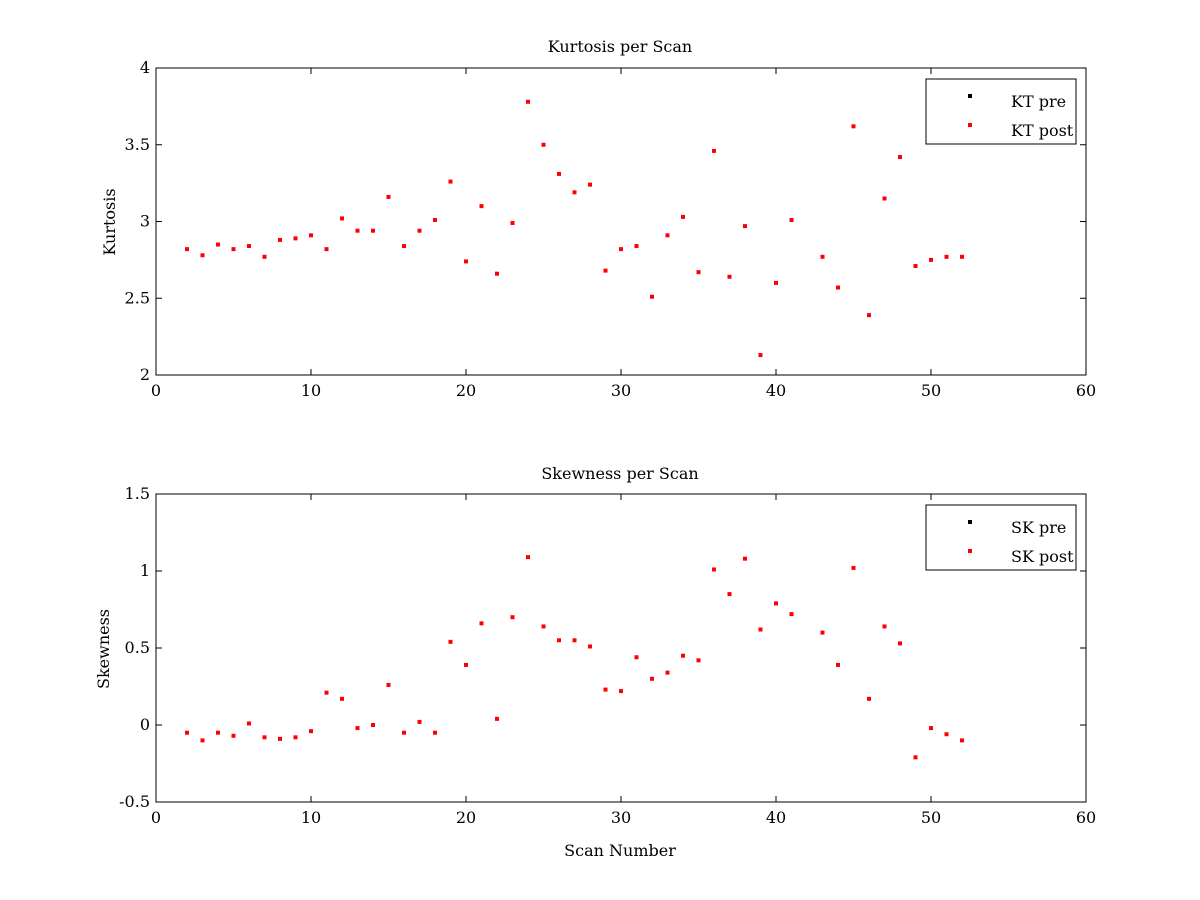 The image size is (1200, 900). What do you see at coordinates (137, 144) in the screenshot?
I see `y-tick-label: 3.5` at bounding box center [137, 144].